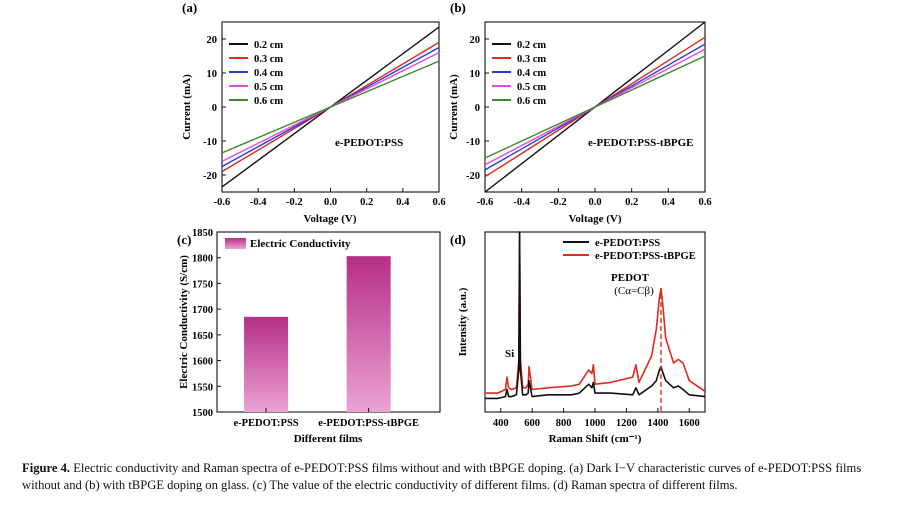  I want to click on panel-a-yticks: -20 -10 0 10 20, so click(214, 108).